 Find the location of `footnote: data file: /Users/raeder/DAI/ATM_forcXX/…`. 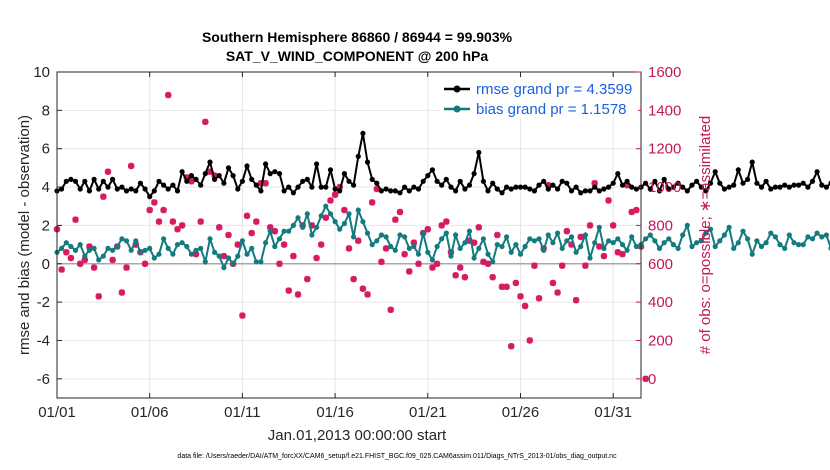

footnote: data file: /Users/raeder/DAI/ATM_forcXX/… is located at coordinates (397, 456).